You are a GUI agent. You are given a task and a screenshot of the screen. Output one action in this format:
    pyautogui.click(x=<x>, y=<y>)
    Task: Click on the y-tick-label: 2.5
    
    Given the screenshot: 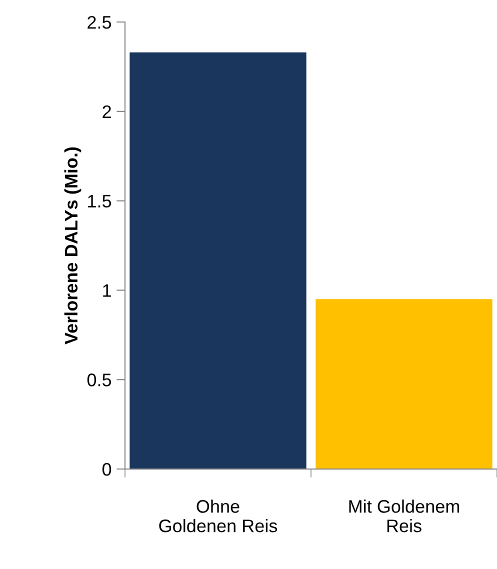 What is the action you would take?
    pyautogui.click(x=100, y=22)
    